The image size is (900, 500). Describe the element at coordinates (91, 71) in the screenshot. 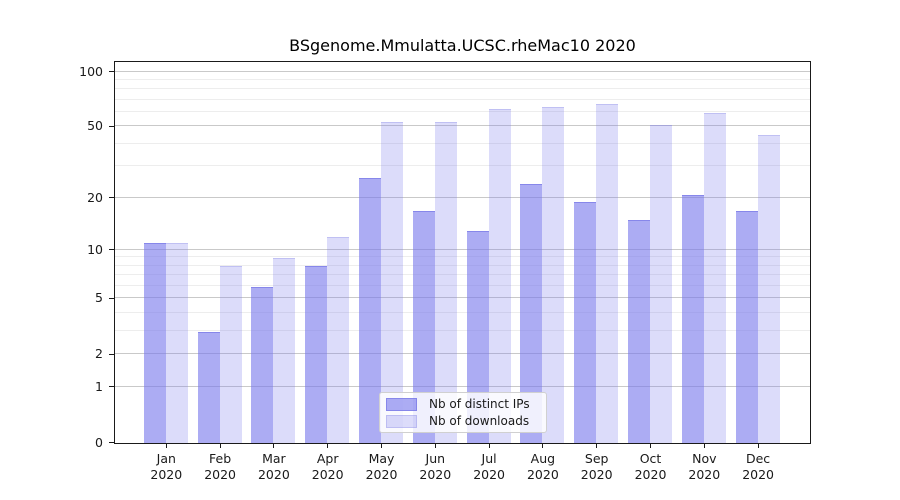

I see `y-axis-tick-label: 100` at that location.